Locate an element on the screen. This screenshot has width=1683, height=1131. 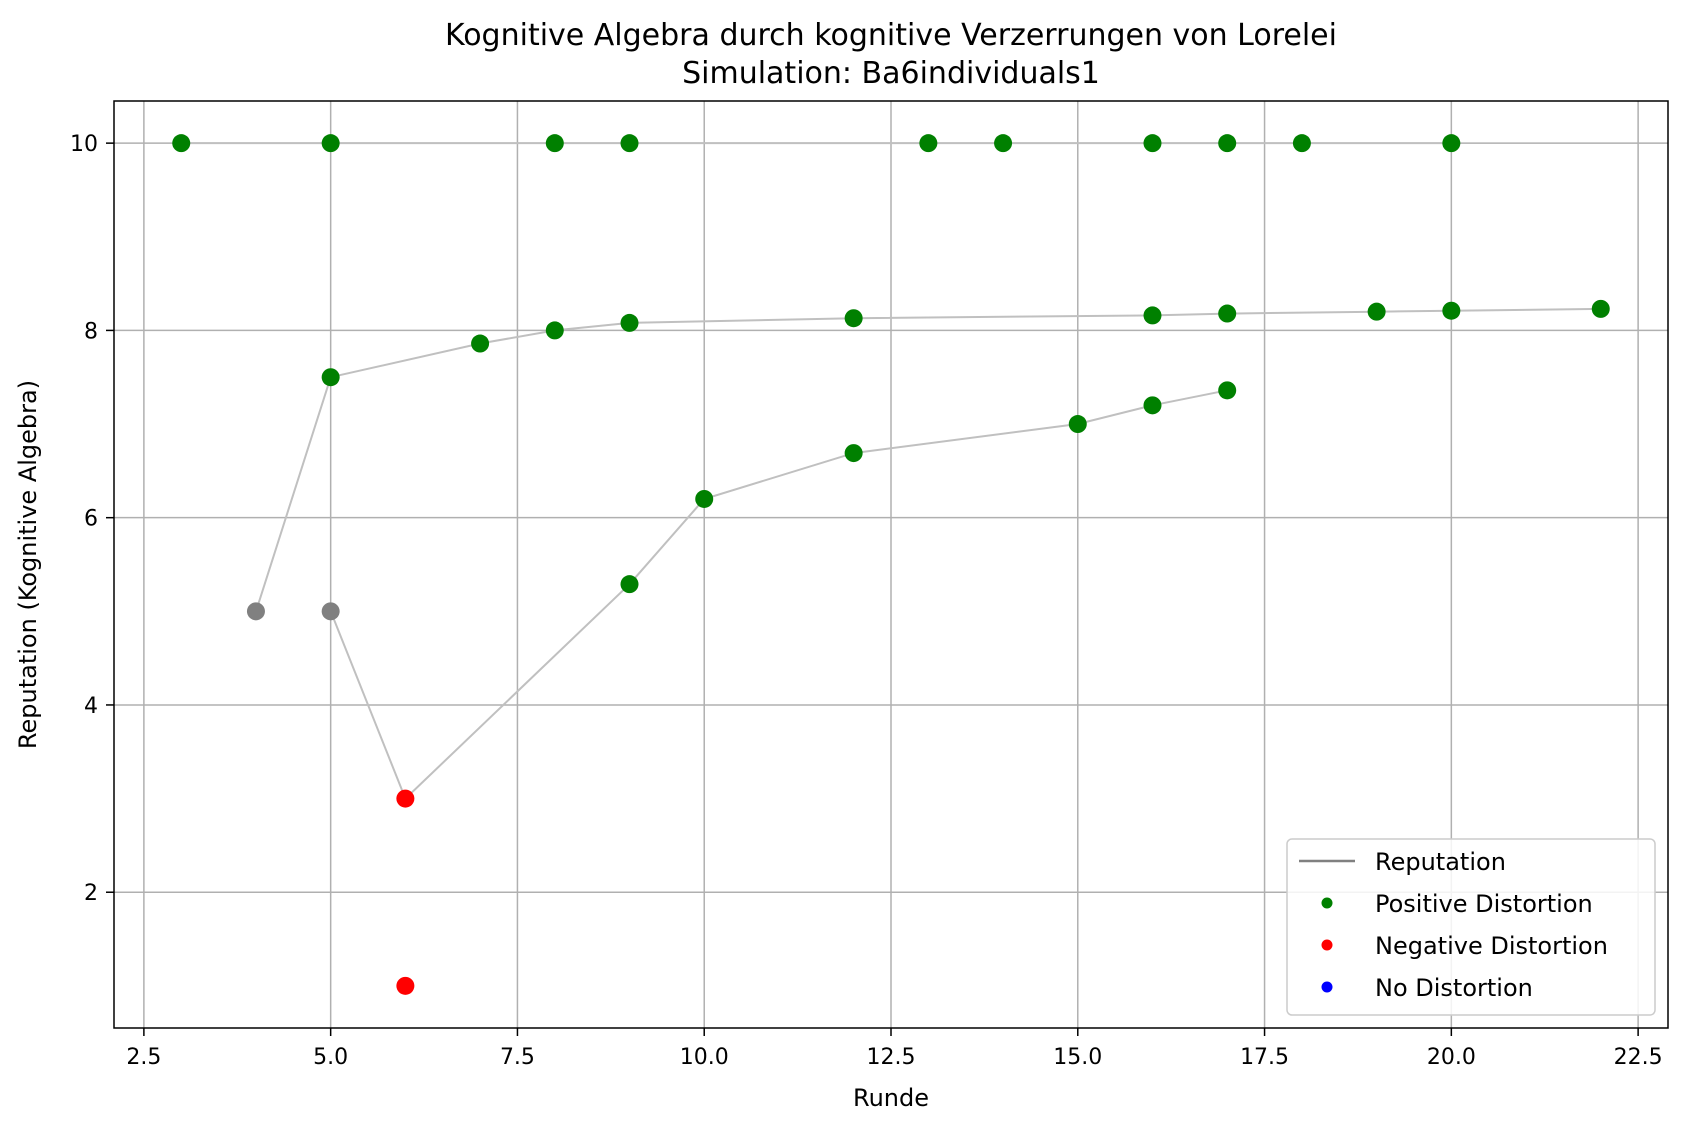
x-axis-label: Runde is located at coordinates (891, 1098).